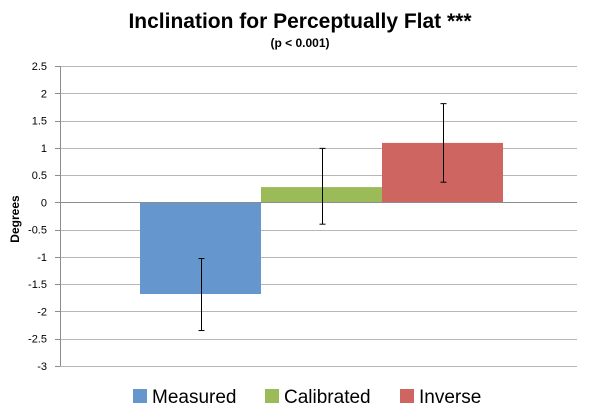  I want to click on legend-swatch-calibrated, so click(272, 396).